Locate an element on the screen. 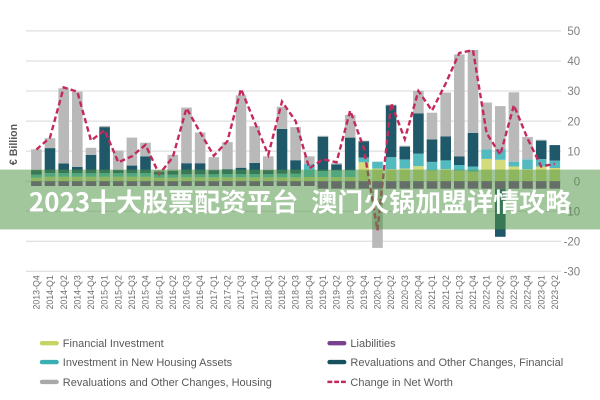 This screenshot has height=400, width=600. svg-text: -30 is located at coordinates (572, 273).